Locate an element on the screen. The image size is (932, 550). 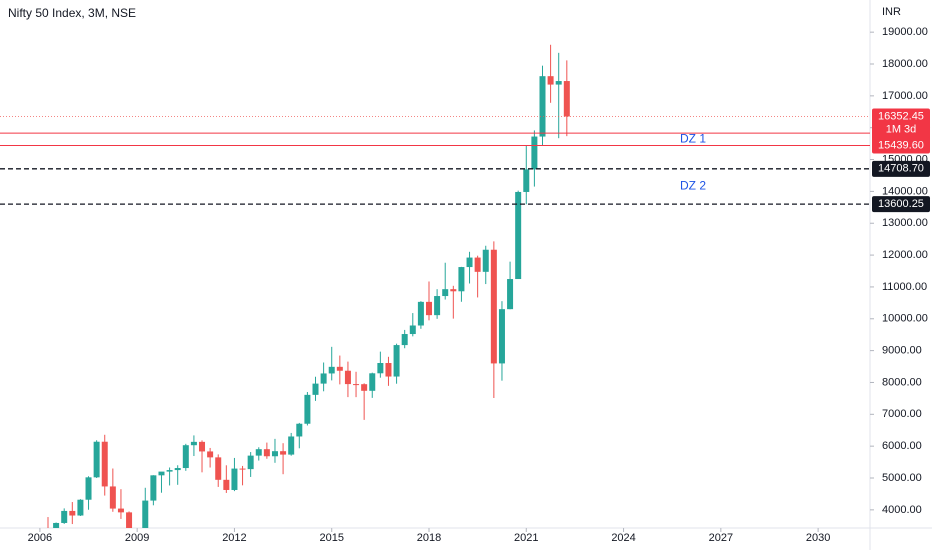
y-tick-label: 18000.00 is located at coordinates (905, 64).